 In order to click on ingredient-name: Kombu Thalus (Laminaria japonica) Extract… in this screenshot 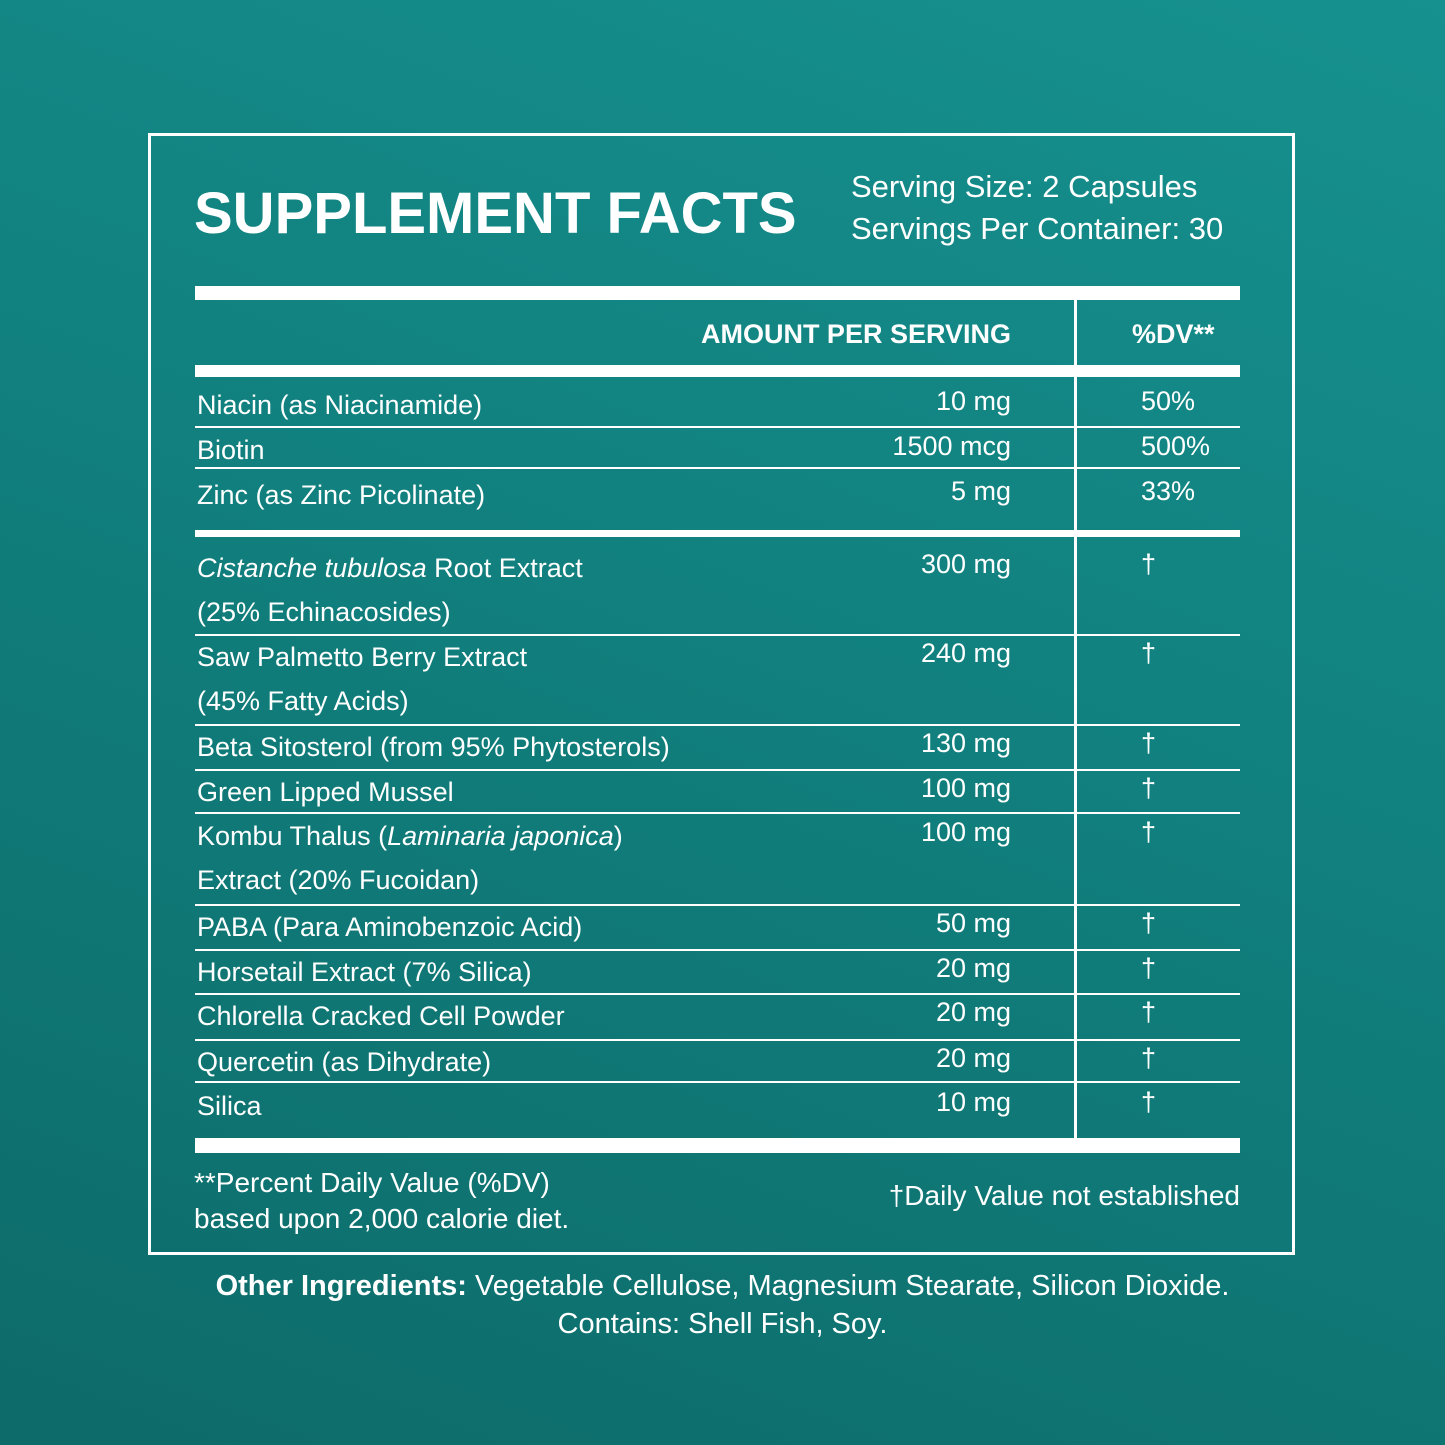, I will do `click(410, 858)`.